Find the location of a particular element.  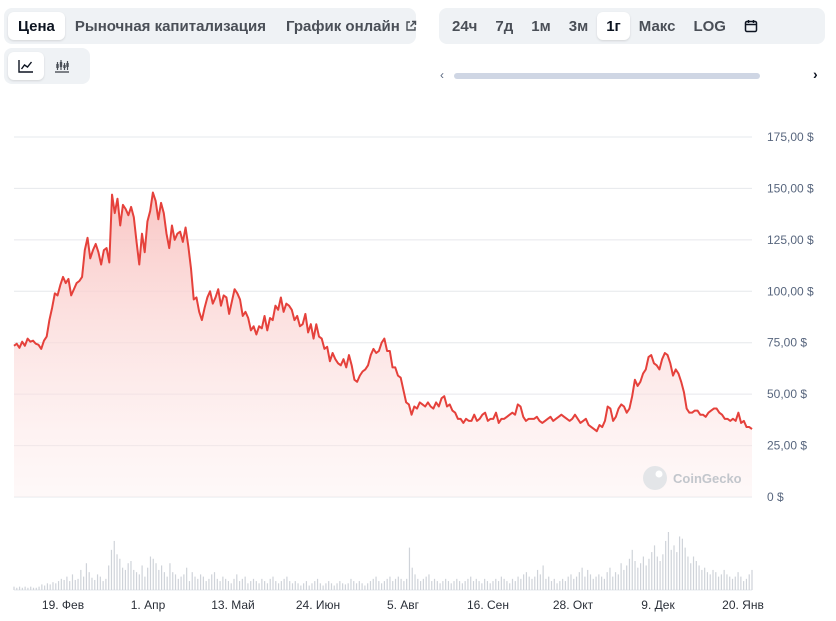

watermark-text: CoinGecko is located at coordinates (707, 478).